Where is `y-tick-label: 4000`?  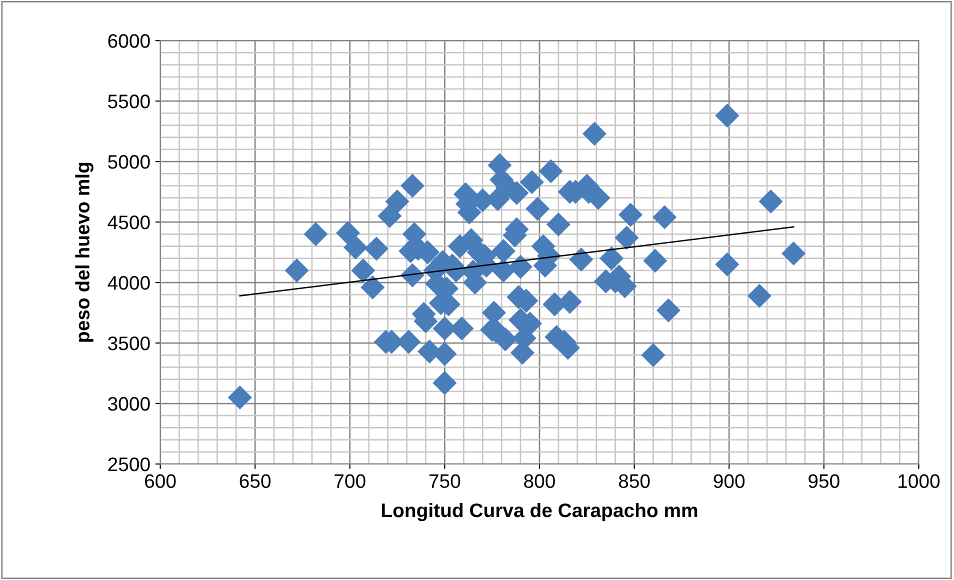 y-tick-label: 4000 is located at coordinates (129, 283).